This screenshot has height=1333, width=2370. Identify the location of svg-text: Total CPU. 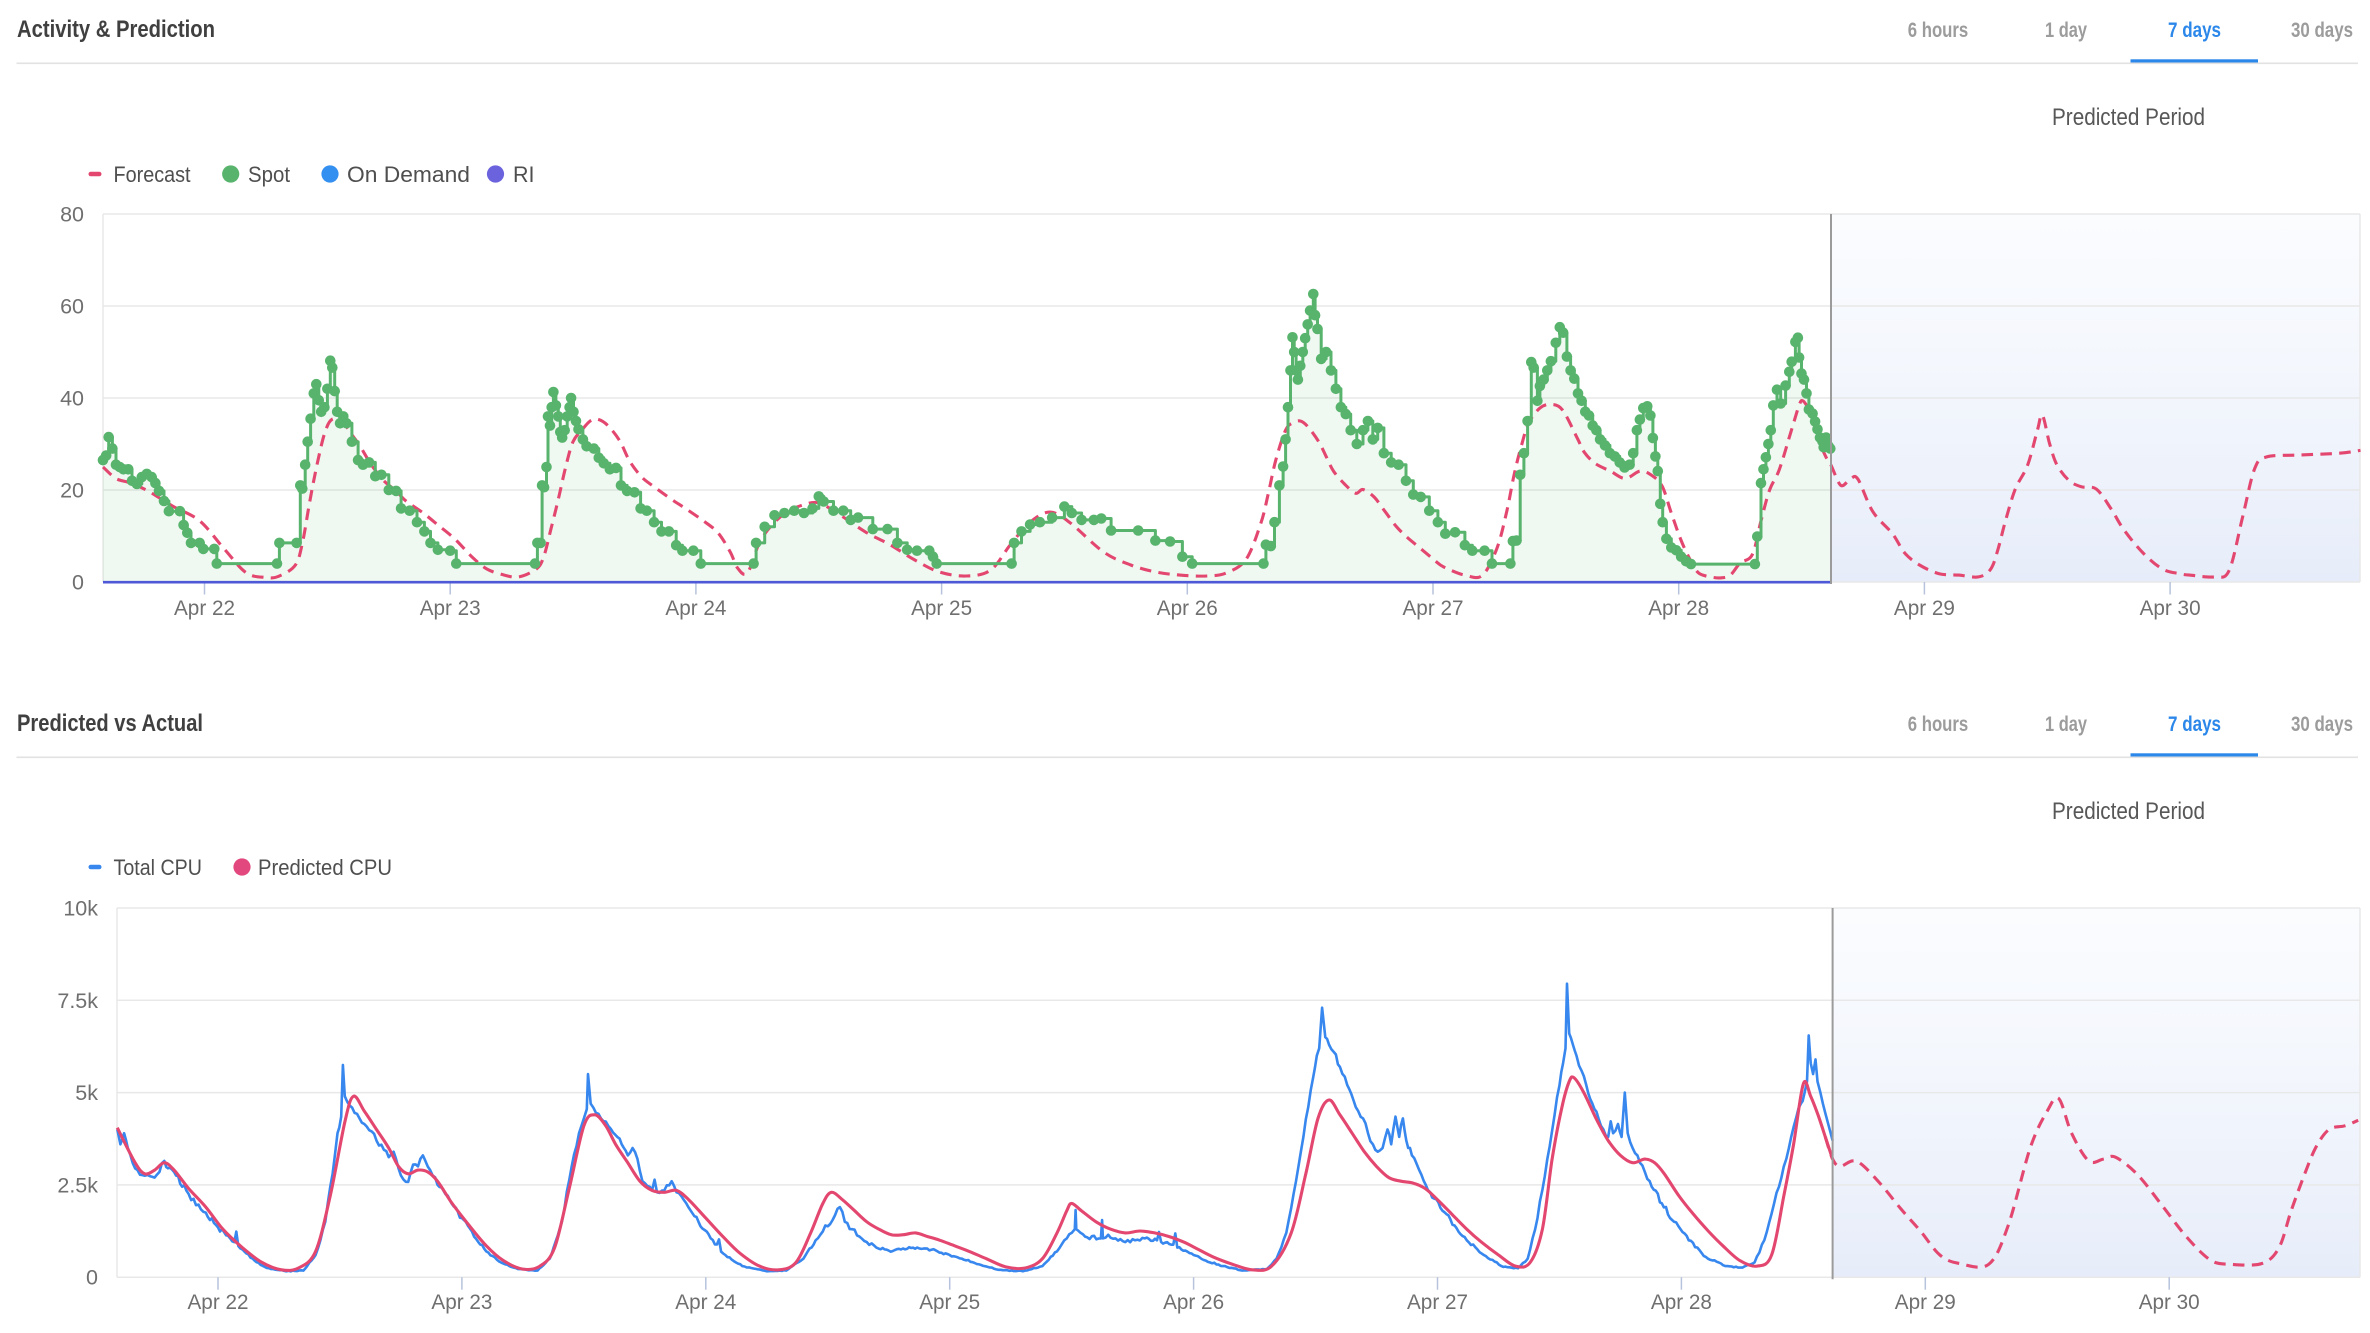
(158, 867).